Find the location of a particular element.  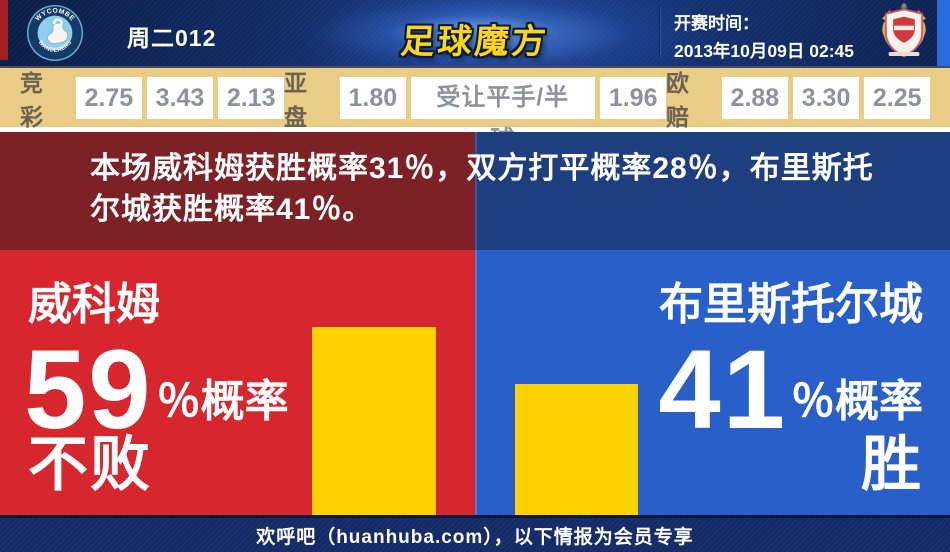

oupei-odds-group: 欧赔 2.88 3.30 2.25 is located at coordinates (798, 98).